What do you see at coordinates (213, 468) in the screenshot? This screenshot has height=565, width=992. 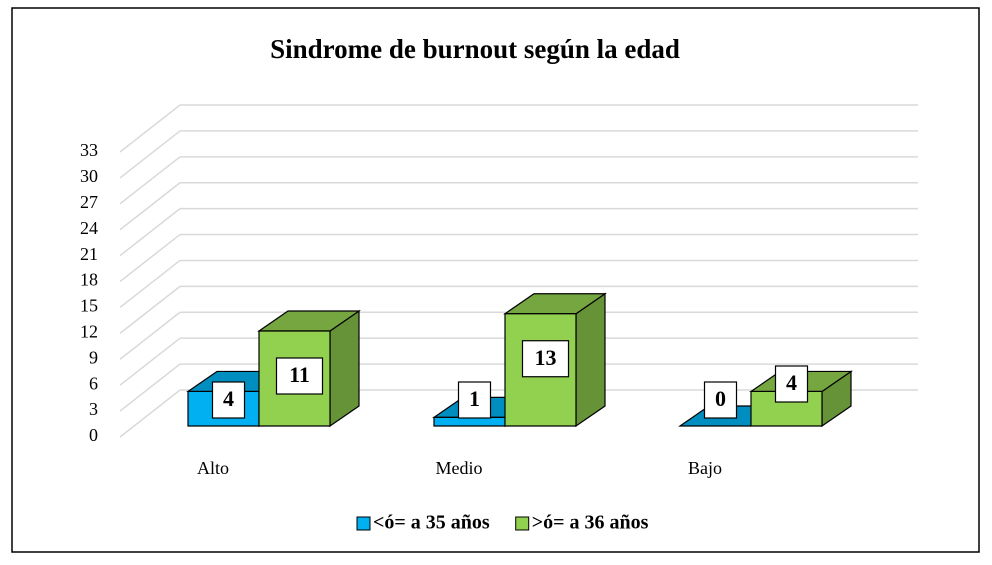 I see `x-tick-label: Alto` at bounding box center [213, 468].